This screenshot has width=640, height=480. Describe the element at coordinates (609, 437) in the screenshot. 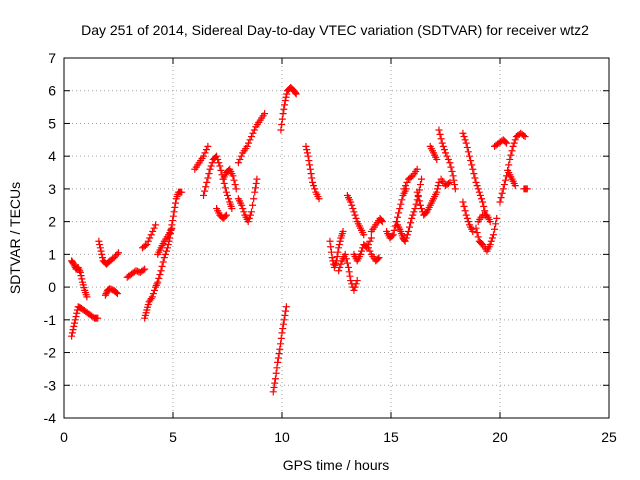

I see `x-tick-label: 25` at that location.